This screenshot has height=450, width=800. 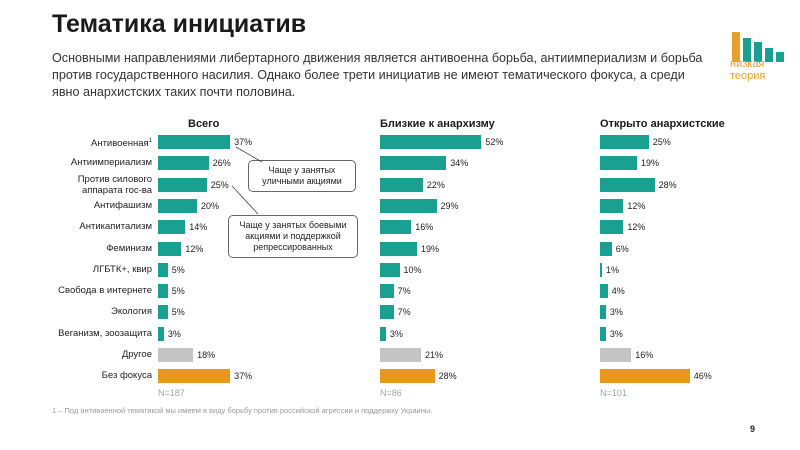 I want to click on category-label: Экология, so click(x=131, y=312).